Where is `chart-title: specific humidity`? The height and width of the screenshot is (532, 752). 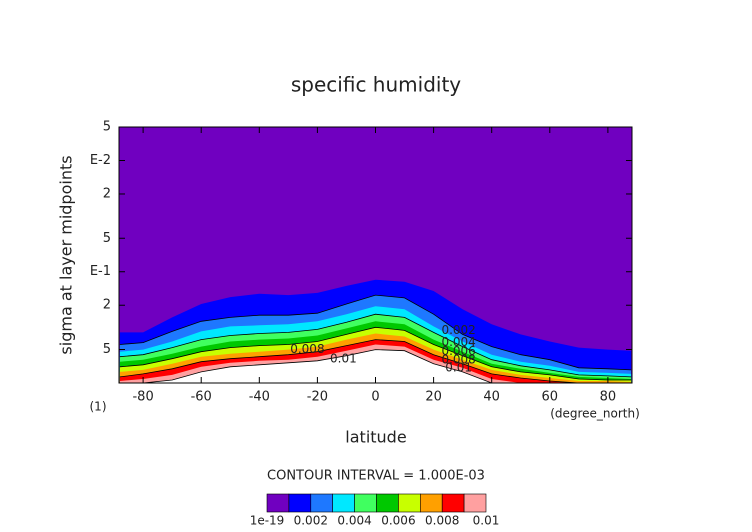 chart-title: specific humidity is located at coordinates (376, 85).